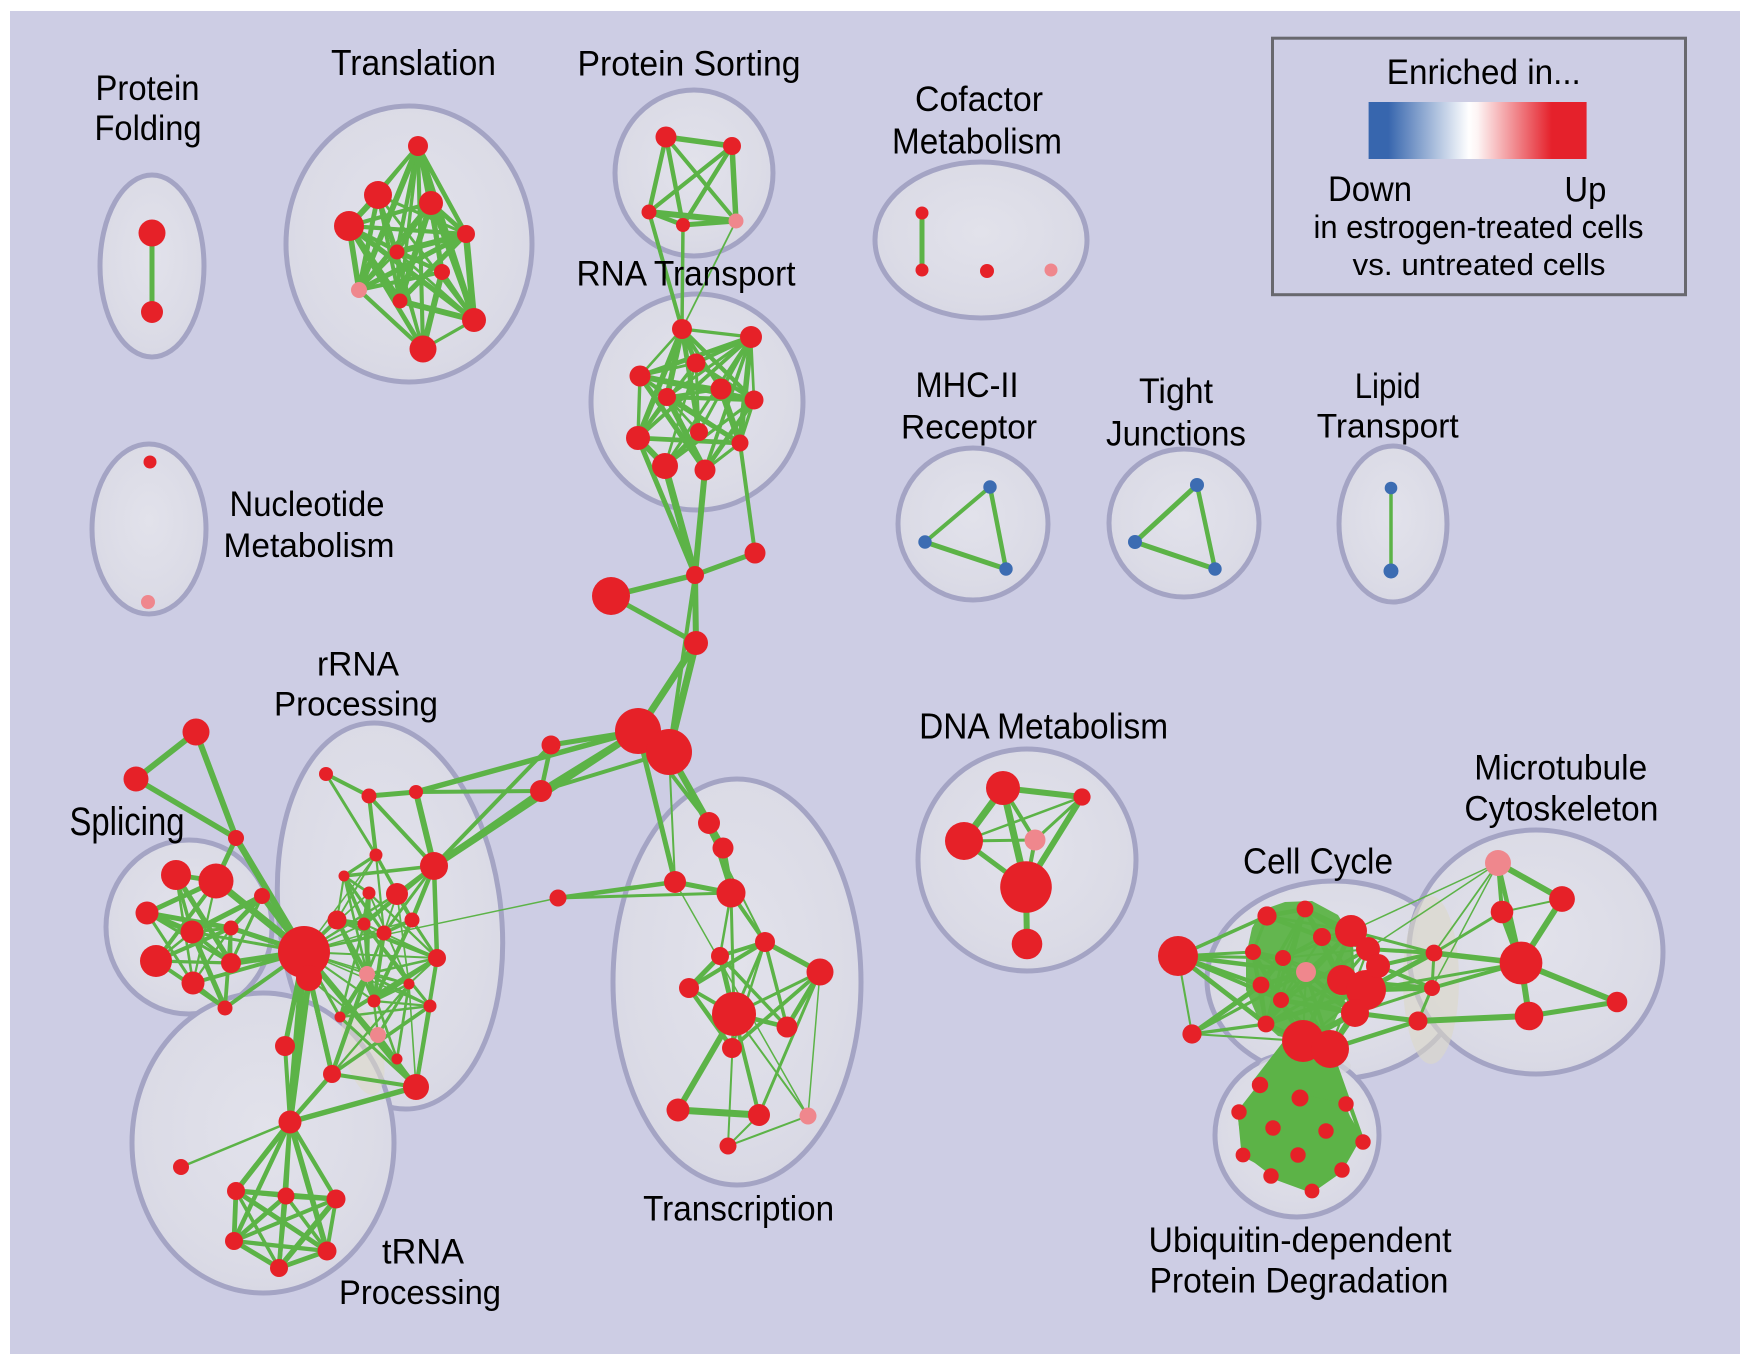 This screenshot has height=1360, width=1750. Describe the element at coordinates (1370, 189) in the screenshot. I see `svg-text: Down` at that location.